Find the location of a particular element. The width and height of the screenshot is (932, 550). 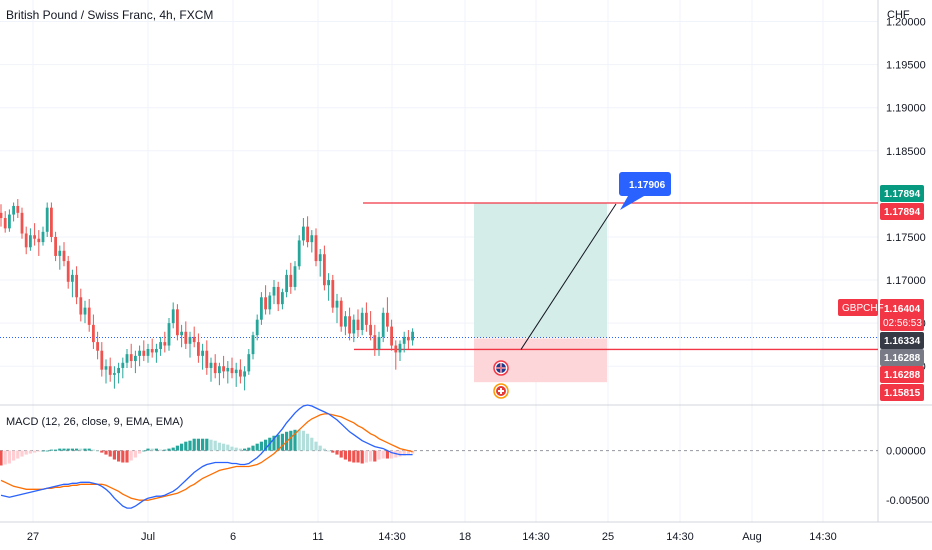

profit-zone is located at coordinates (540, 270).